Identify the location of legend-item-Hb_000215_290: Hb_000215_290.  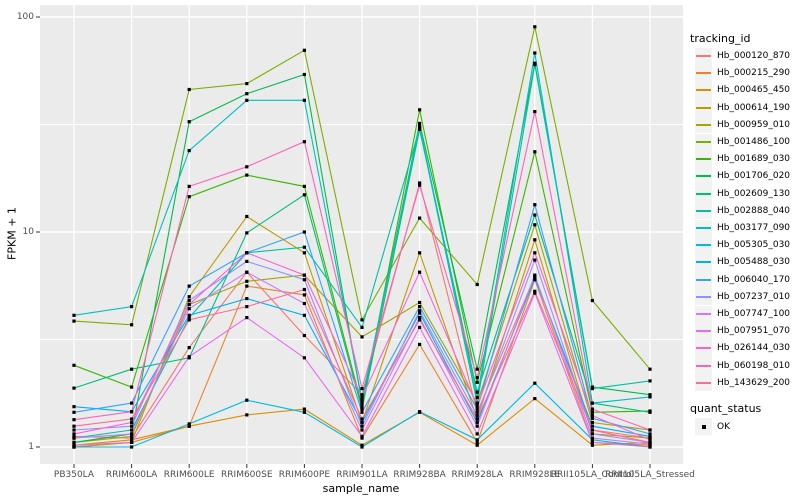
(742, 73).